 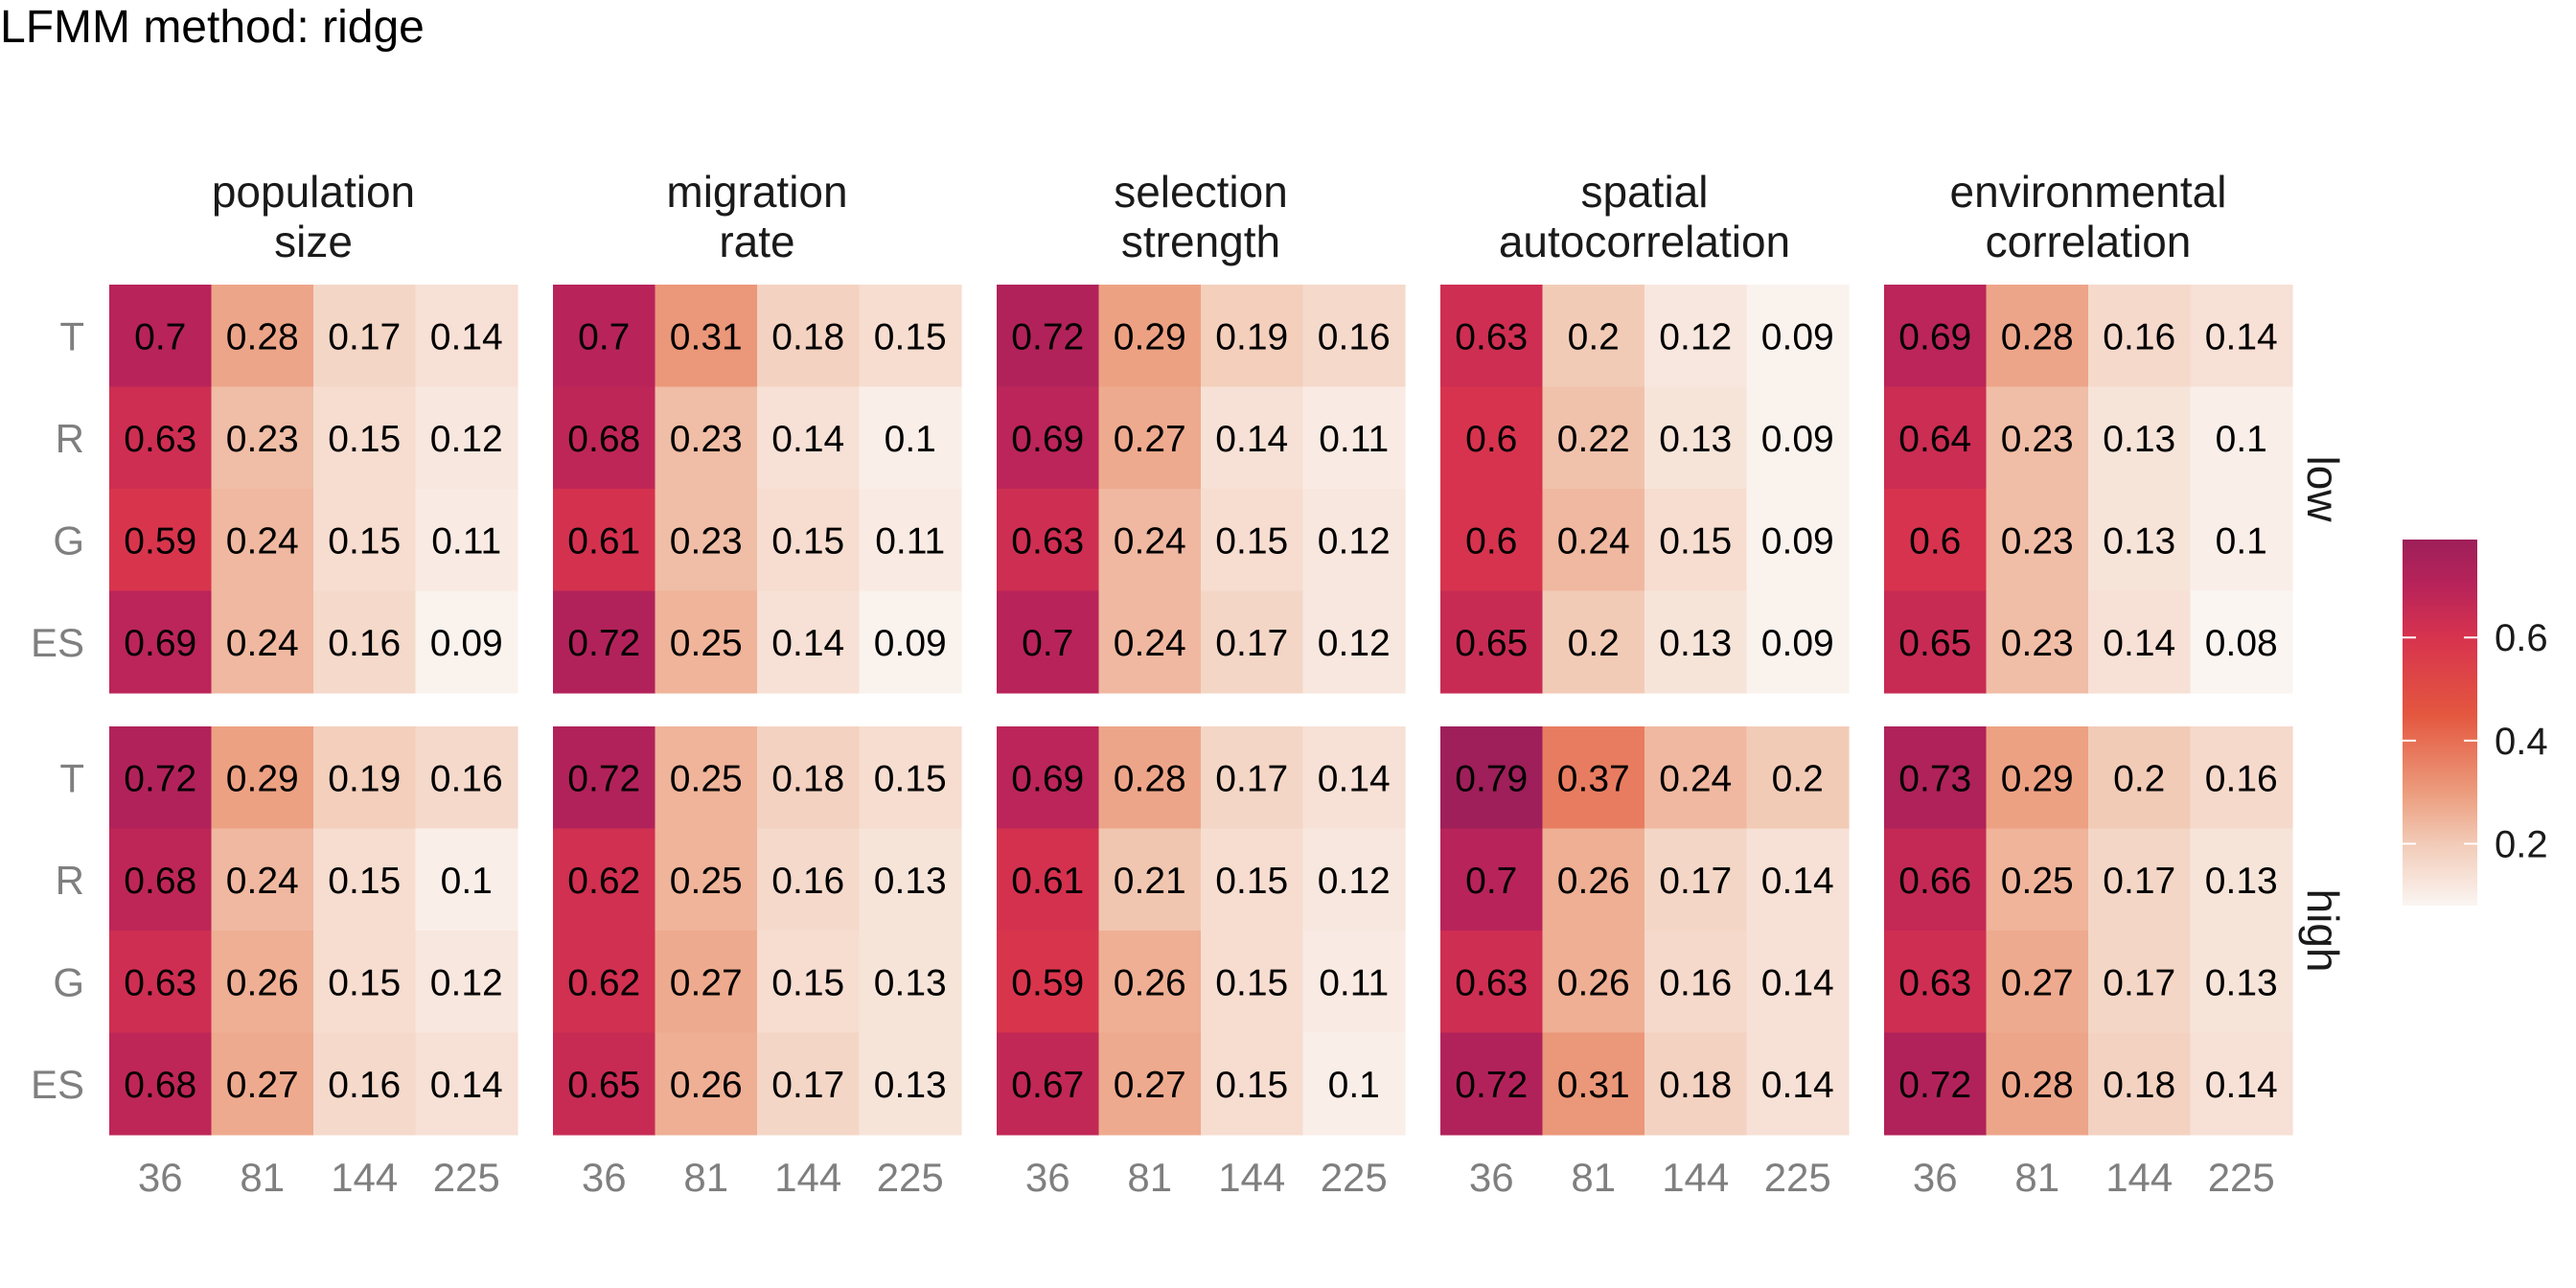 What do you see at coordinates (1491, 336) in the screenshot?
I see `cell-value-label: 0.63` at bounding box center [1491, 336].